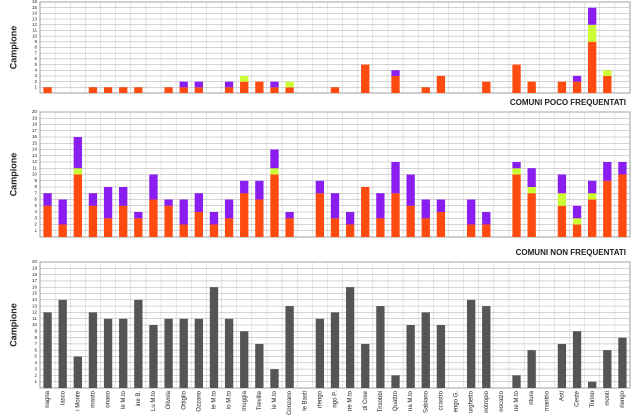 This screenshot has width=640, height=418. What do you see at coordinates (547, 400) in the screenshot?
I see `x-tick-label: mantrio` at bounding box center [547, 400].